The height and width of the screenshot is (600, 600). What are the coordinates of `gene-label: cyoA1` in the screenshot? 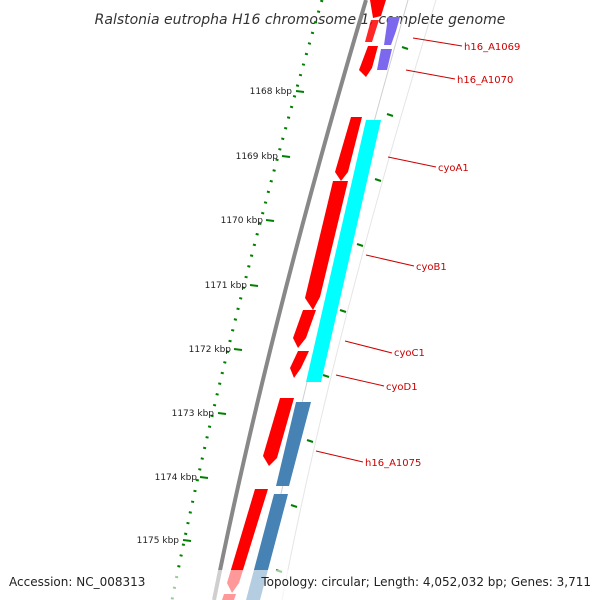 It's located at (453, 168).